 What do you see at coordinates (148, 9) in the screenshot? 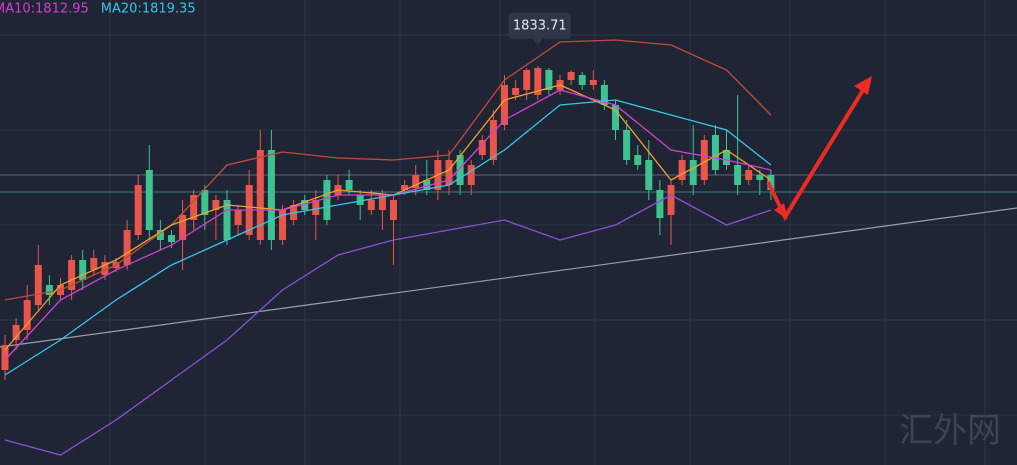
I see `legend-entry: MA20:1819.35` at bounding box center [148, 9].